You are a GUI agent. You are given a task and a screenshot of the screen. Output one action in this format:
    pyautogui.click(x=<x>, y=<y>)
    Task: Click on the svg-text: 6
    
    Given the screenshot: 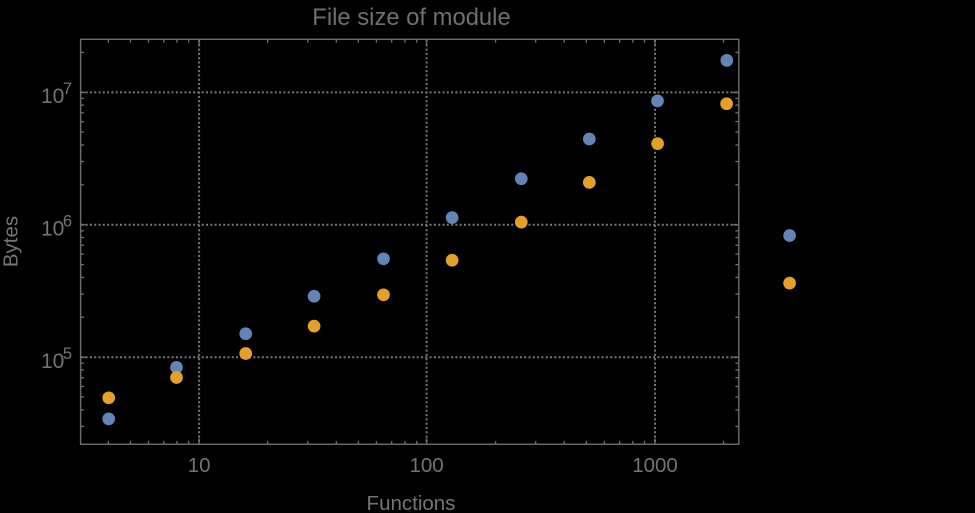 What is the action you would take?
    pyautogui.click(x=67, y=221)
    